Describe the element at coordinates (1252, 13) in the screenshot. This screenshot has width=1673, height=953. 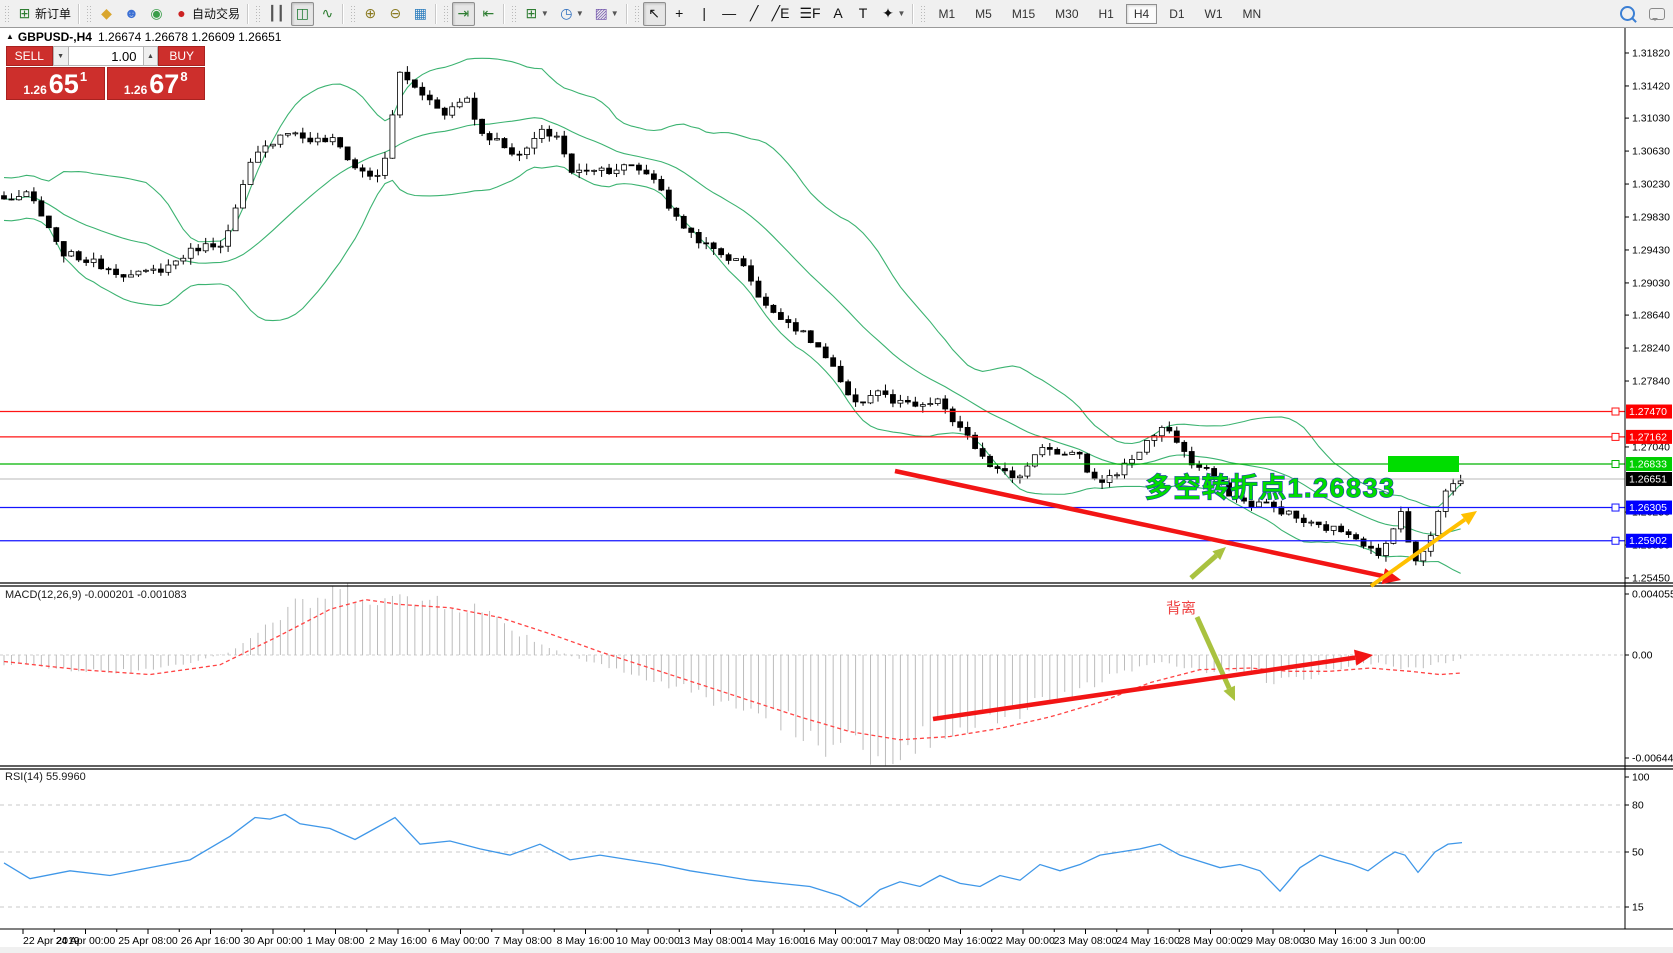
I see `timeframe-mn: MN` at that location.